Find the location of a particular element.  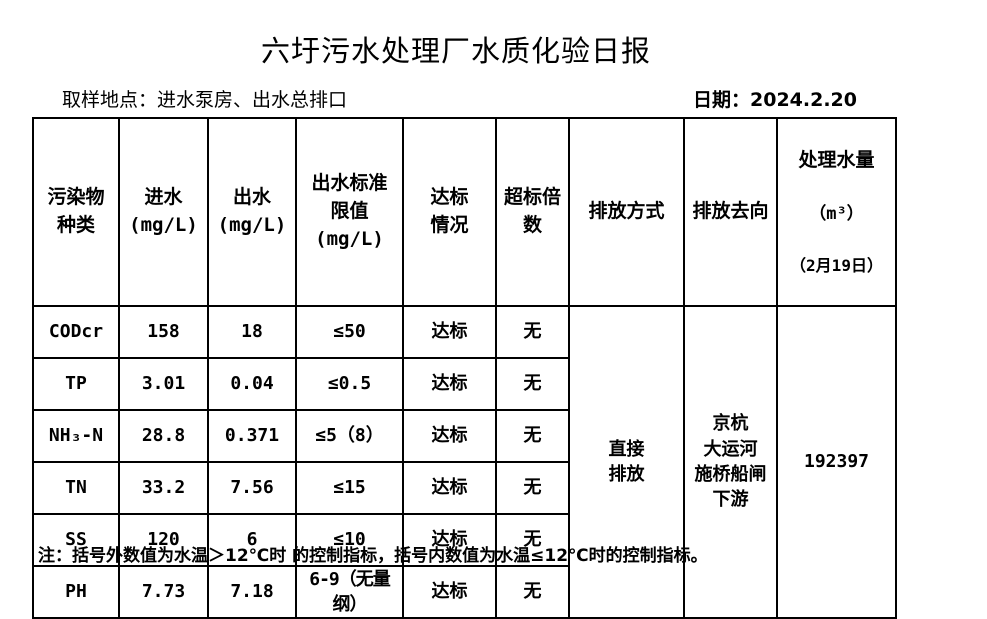

pollutant-name: TP is located at coordinates (76, 383).